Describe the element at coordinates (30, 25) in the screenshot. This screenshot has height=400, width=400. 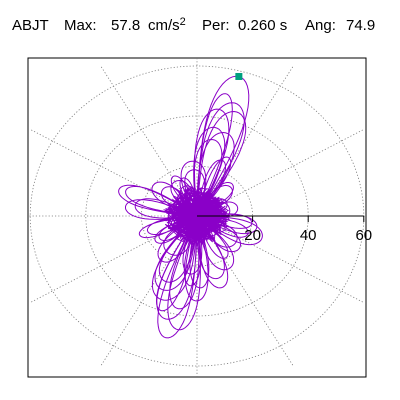
I see `station-code: ABJT` at that location.